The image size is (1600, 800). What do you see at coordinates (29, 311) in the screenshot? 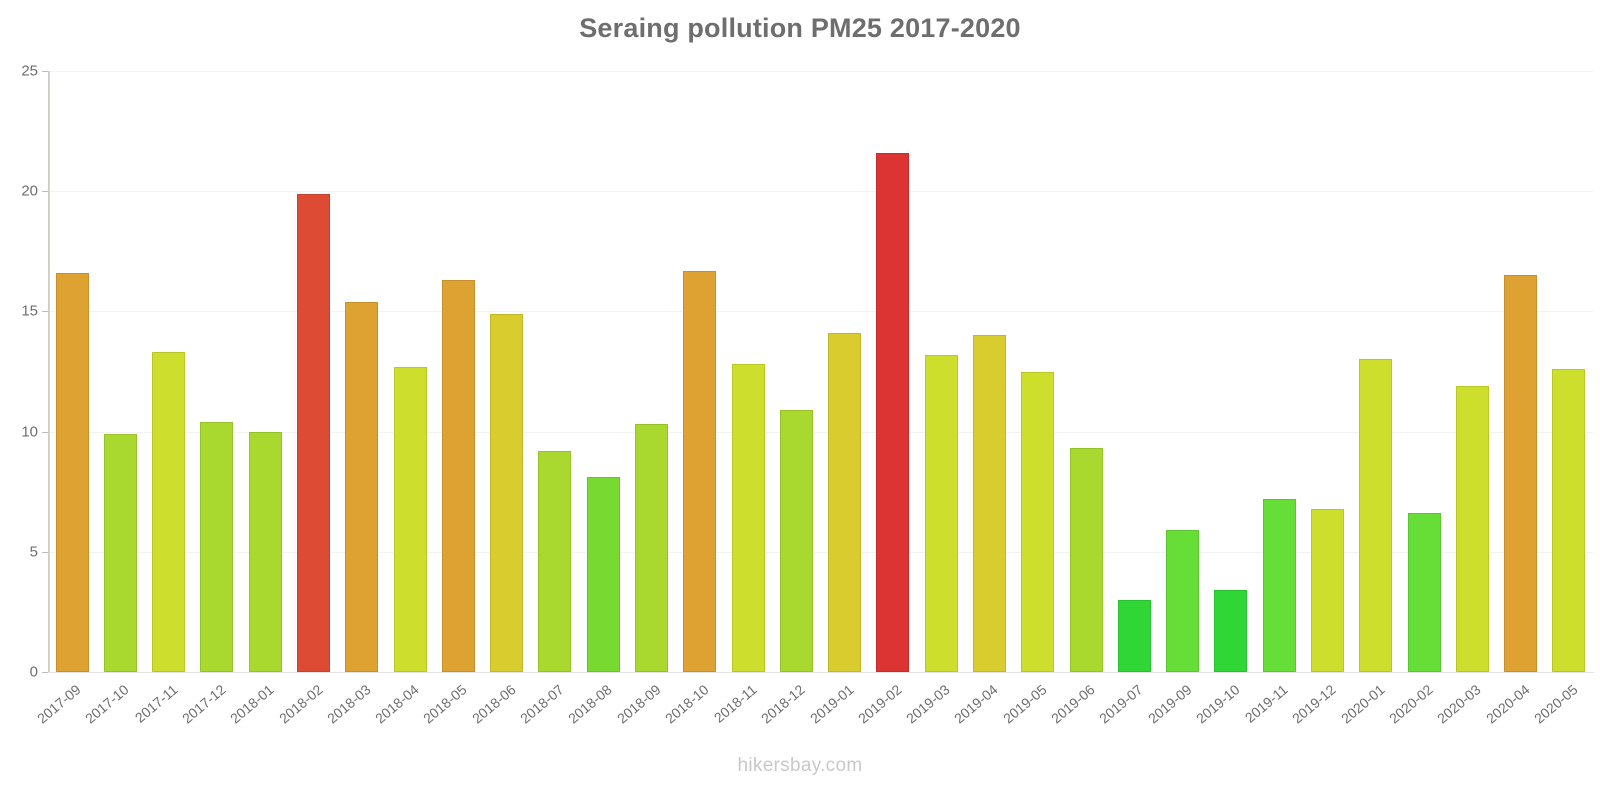
I see `y-axis-tick-label: 15` at bounding box center [29, 311].